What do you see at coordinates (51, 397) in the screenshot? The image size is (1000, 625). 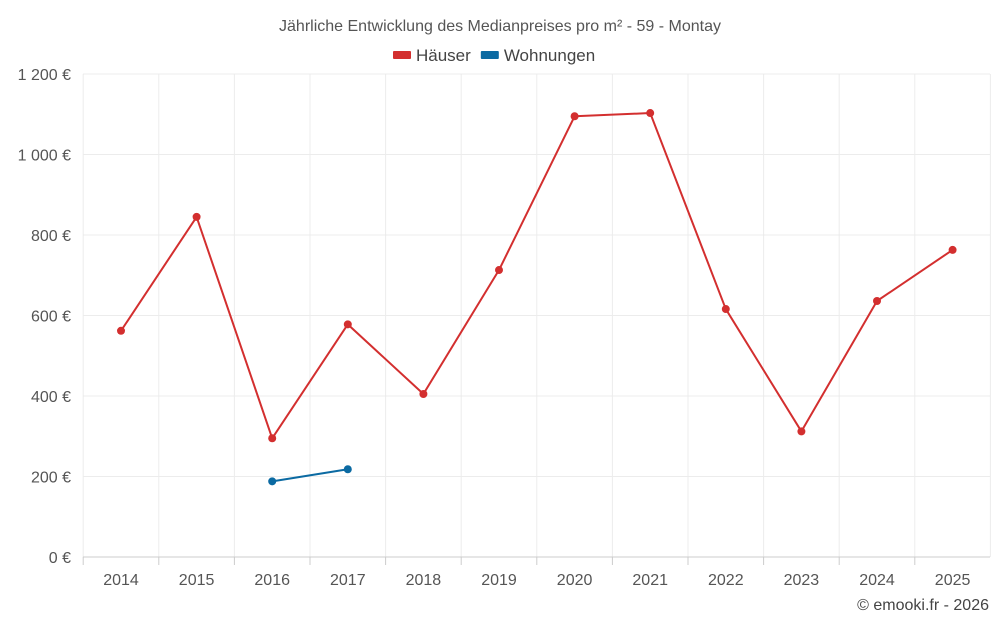 I see `y-tick-label: 400 €` at bounding box center [51, 397].